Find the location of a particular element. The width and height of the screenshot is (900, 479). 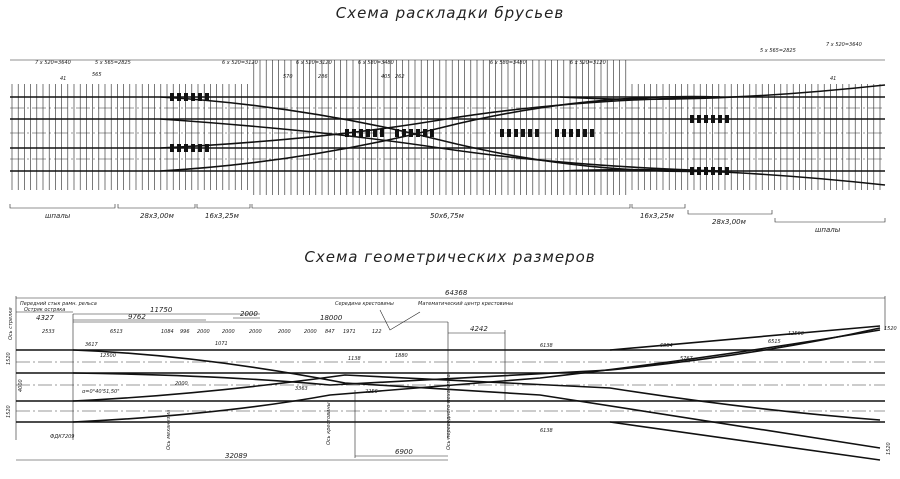

geometry-scheme-title: Схема геометрических размеров is located at coordinates (449, 257).